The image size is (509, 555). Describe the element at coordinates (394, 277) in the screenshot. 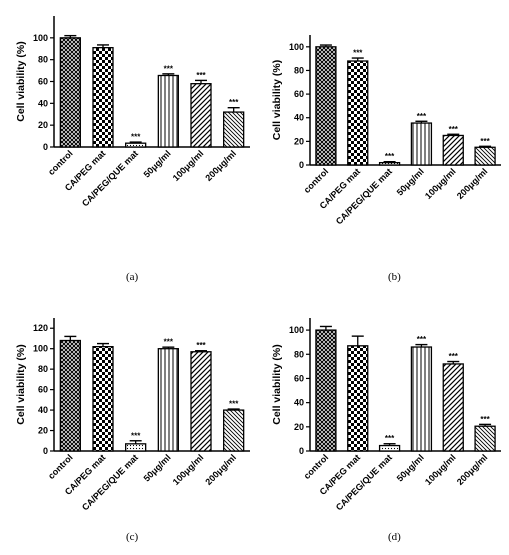

I see `panel-label-b: (b)` at that location.